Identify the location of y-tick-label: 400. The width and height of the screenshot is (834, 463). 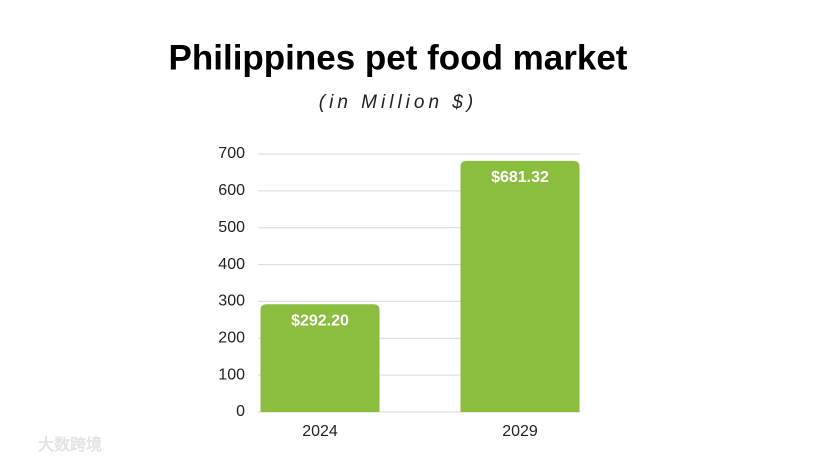
(231, 264).